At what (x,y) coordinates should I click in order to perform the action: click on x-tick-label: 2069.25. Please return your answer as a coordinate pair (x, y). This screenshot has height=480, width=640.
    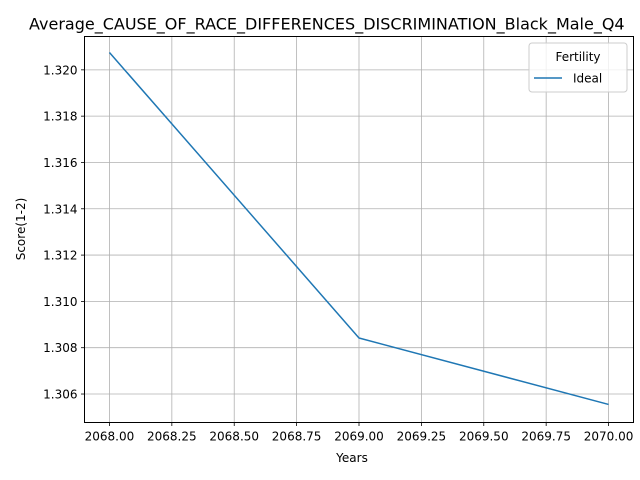
    Looking at the image, I should click on (422, 437).